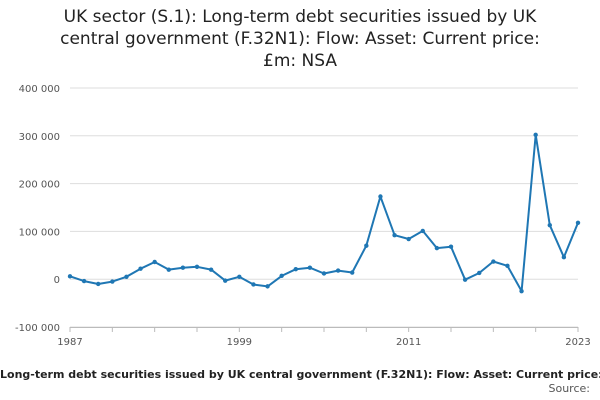 The width and height of the screenshot is (600, 400). I want to click on y-tick-label: 100 000, so click(39, 232).